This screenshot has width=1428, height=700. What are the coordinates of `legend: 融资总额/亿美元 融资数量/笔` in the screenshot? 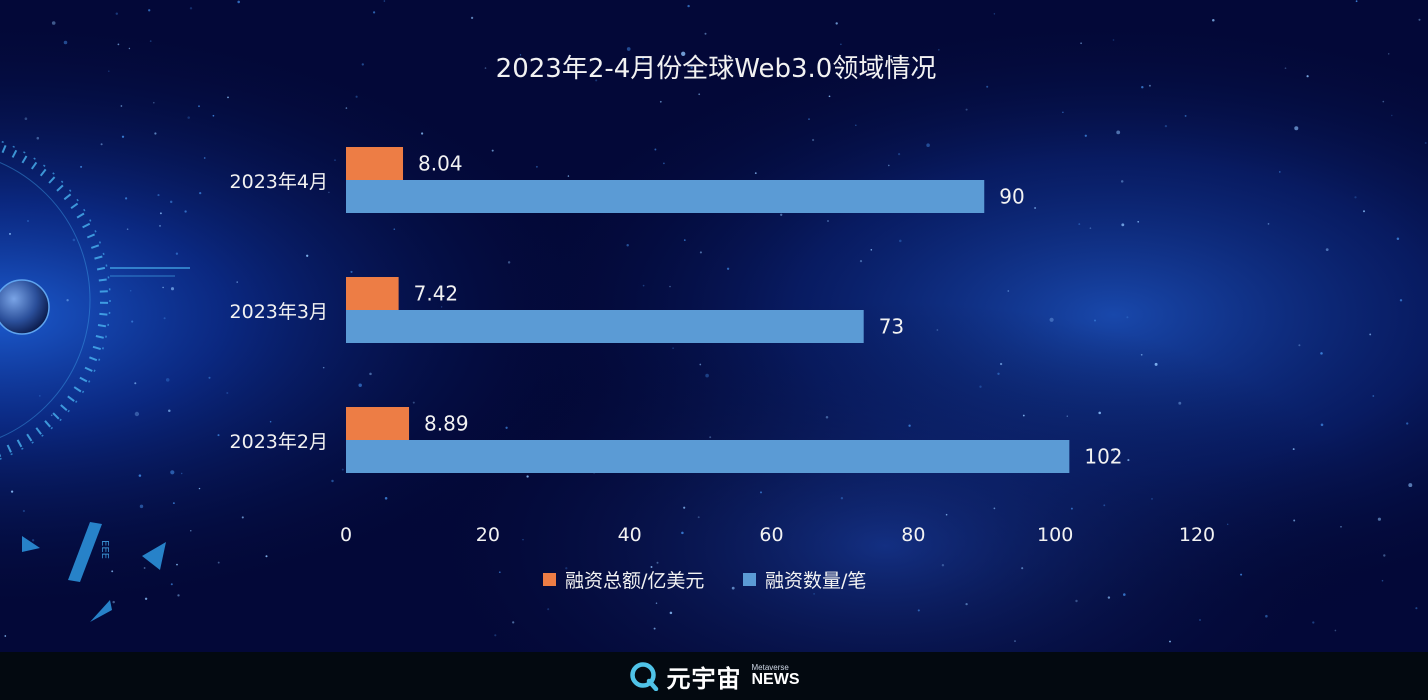 It's located at (704, 581).